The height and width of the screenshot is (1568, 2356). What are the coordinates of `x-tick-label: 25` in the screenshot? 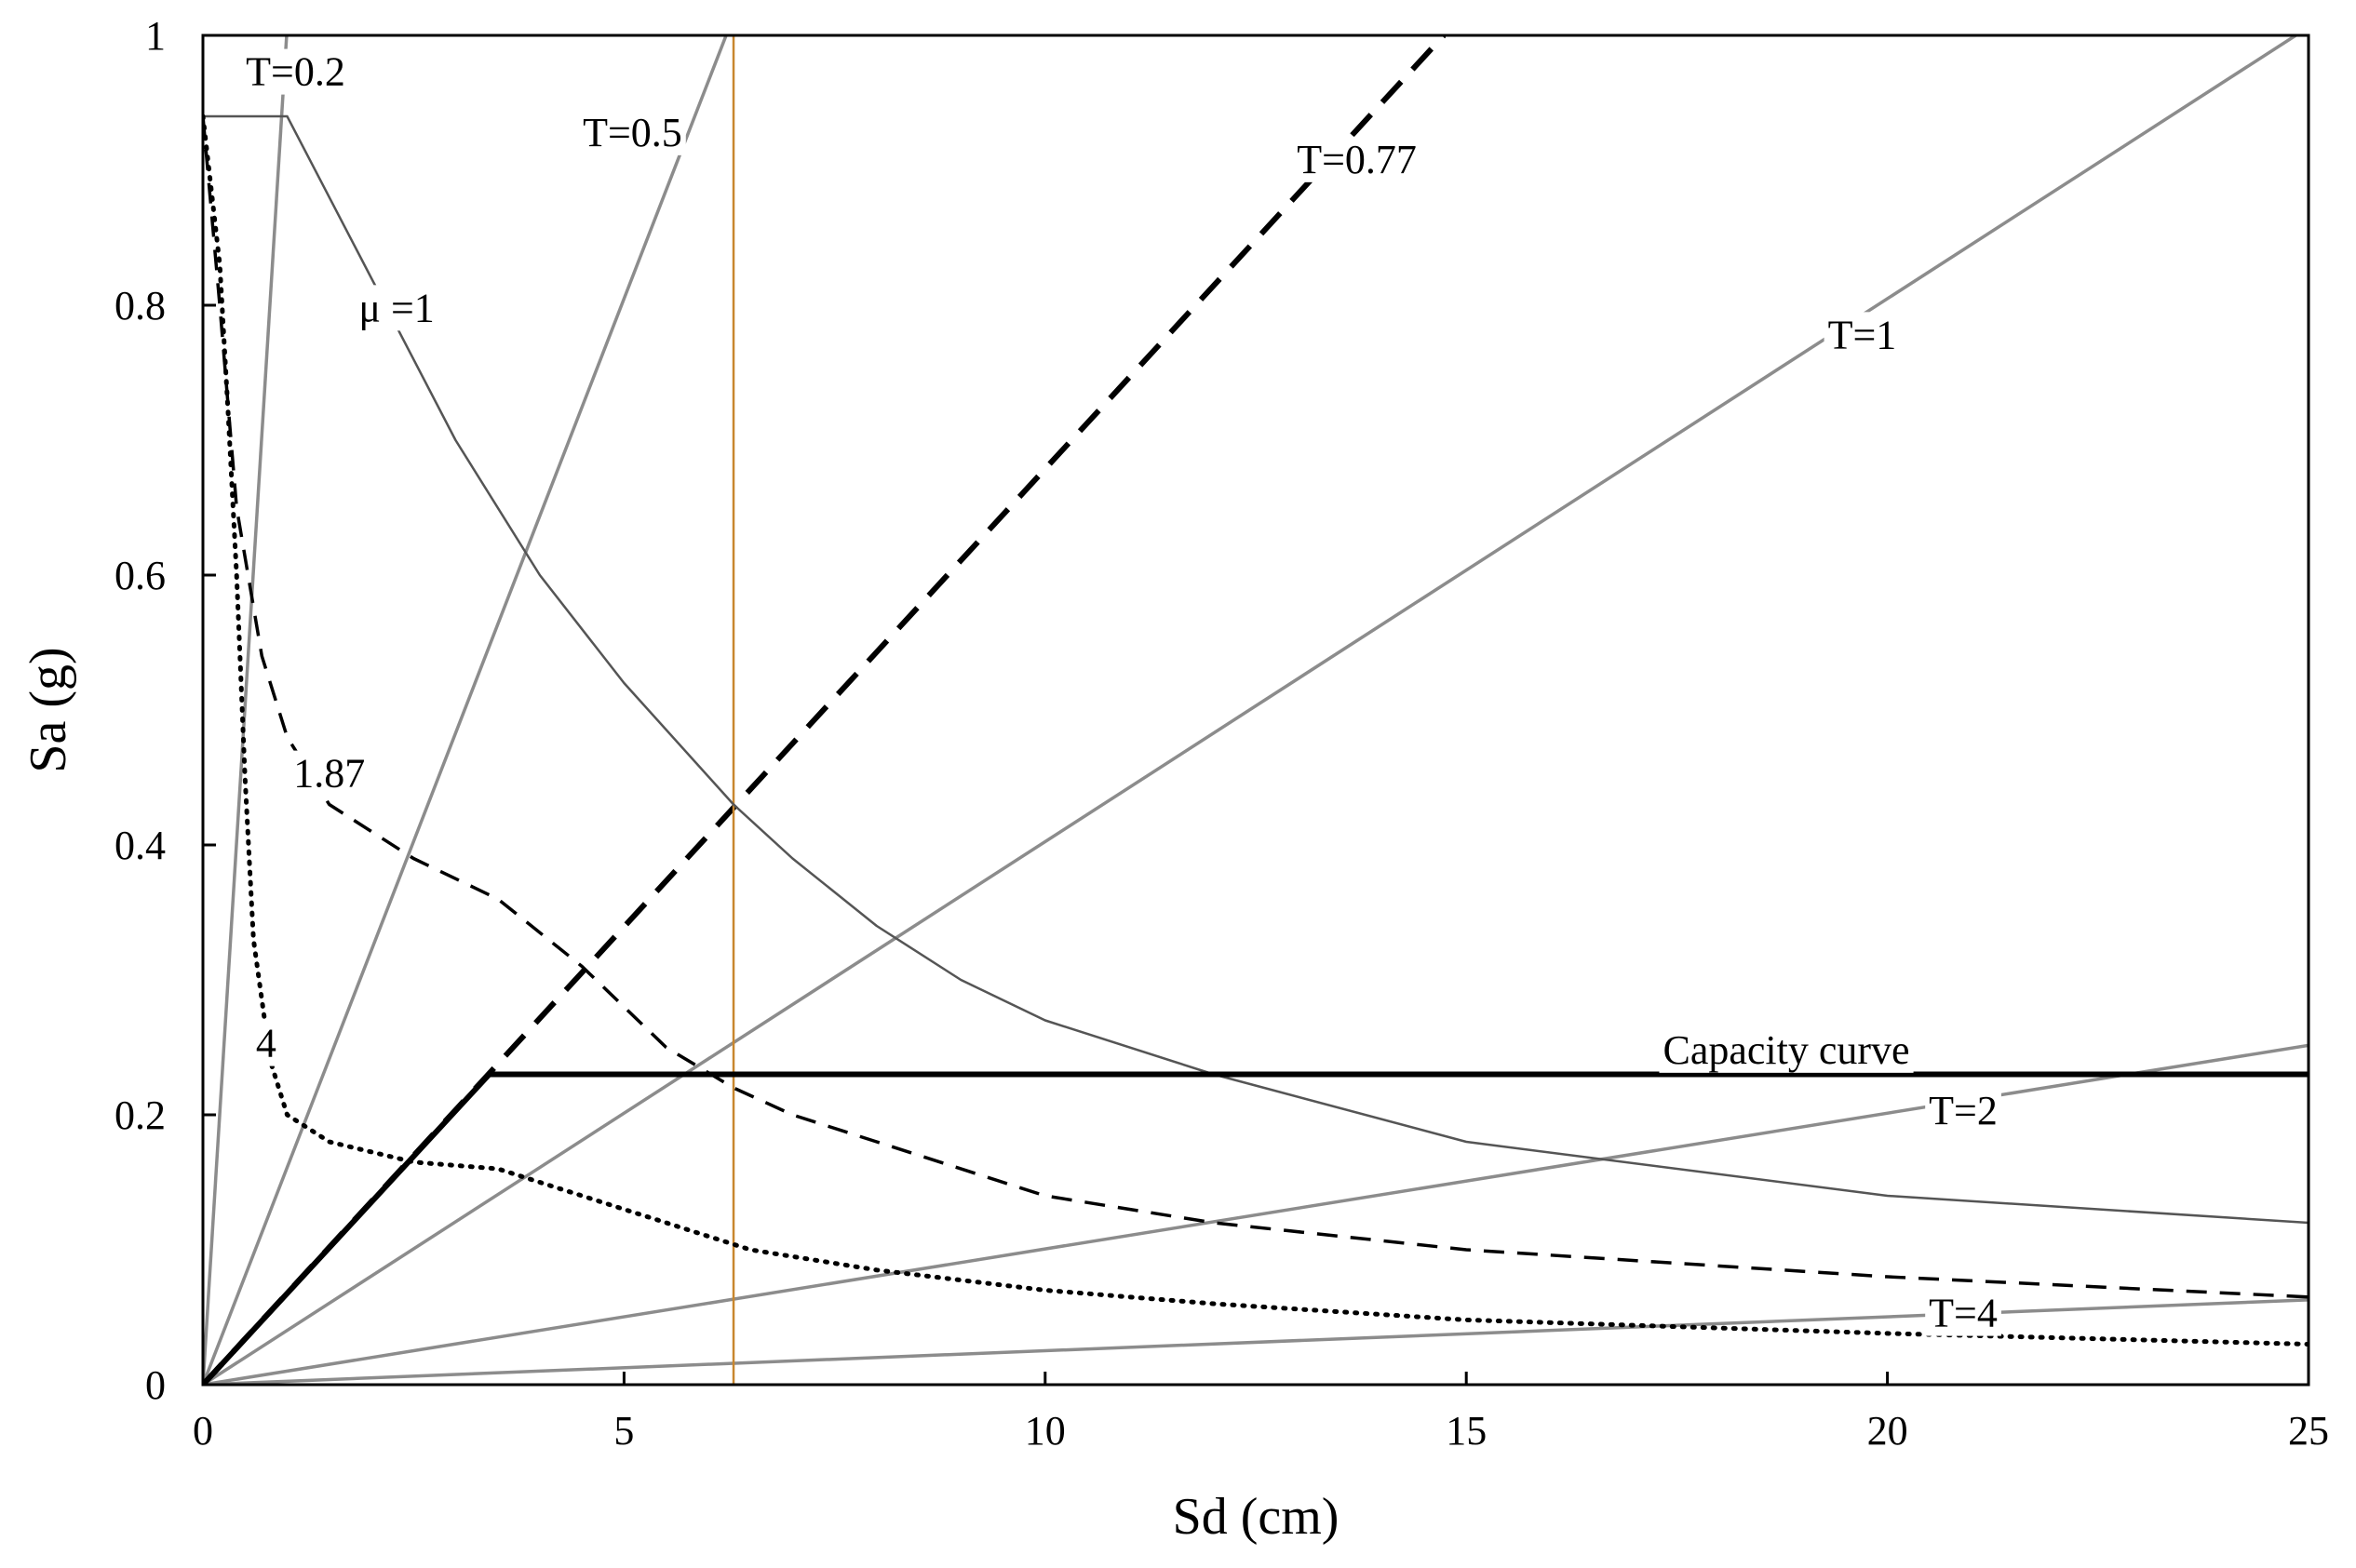 It's located at (2309, 1431).